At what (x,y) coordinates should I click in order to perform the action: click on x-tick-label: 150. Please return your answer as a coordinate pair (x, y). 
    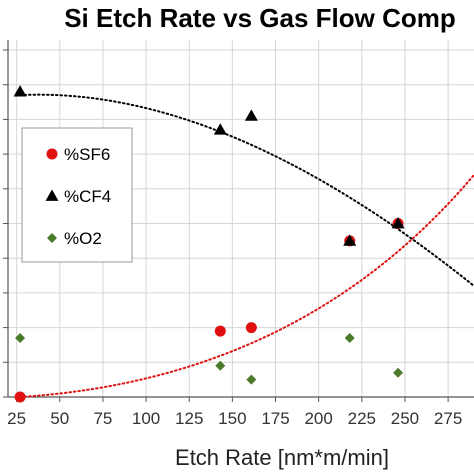
    Looking at the image, I should click on (232, 418).